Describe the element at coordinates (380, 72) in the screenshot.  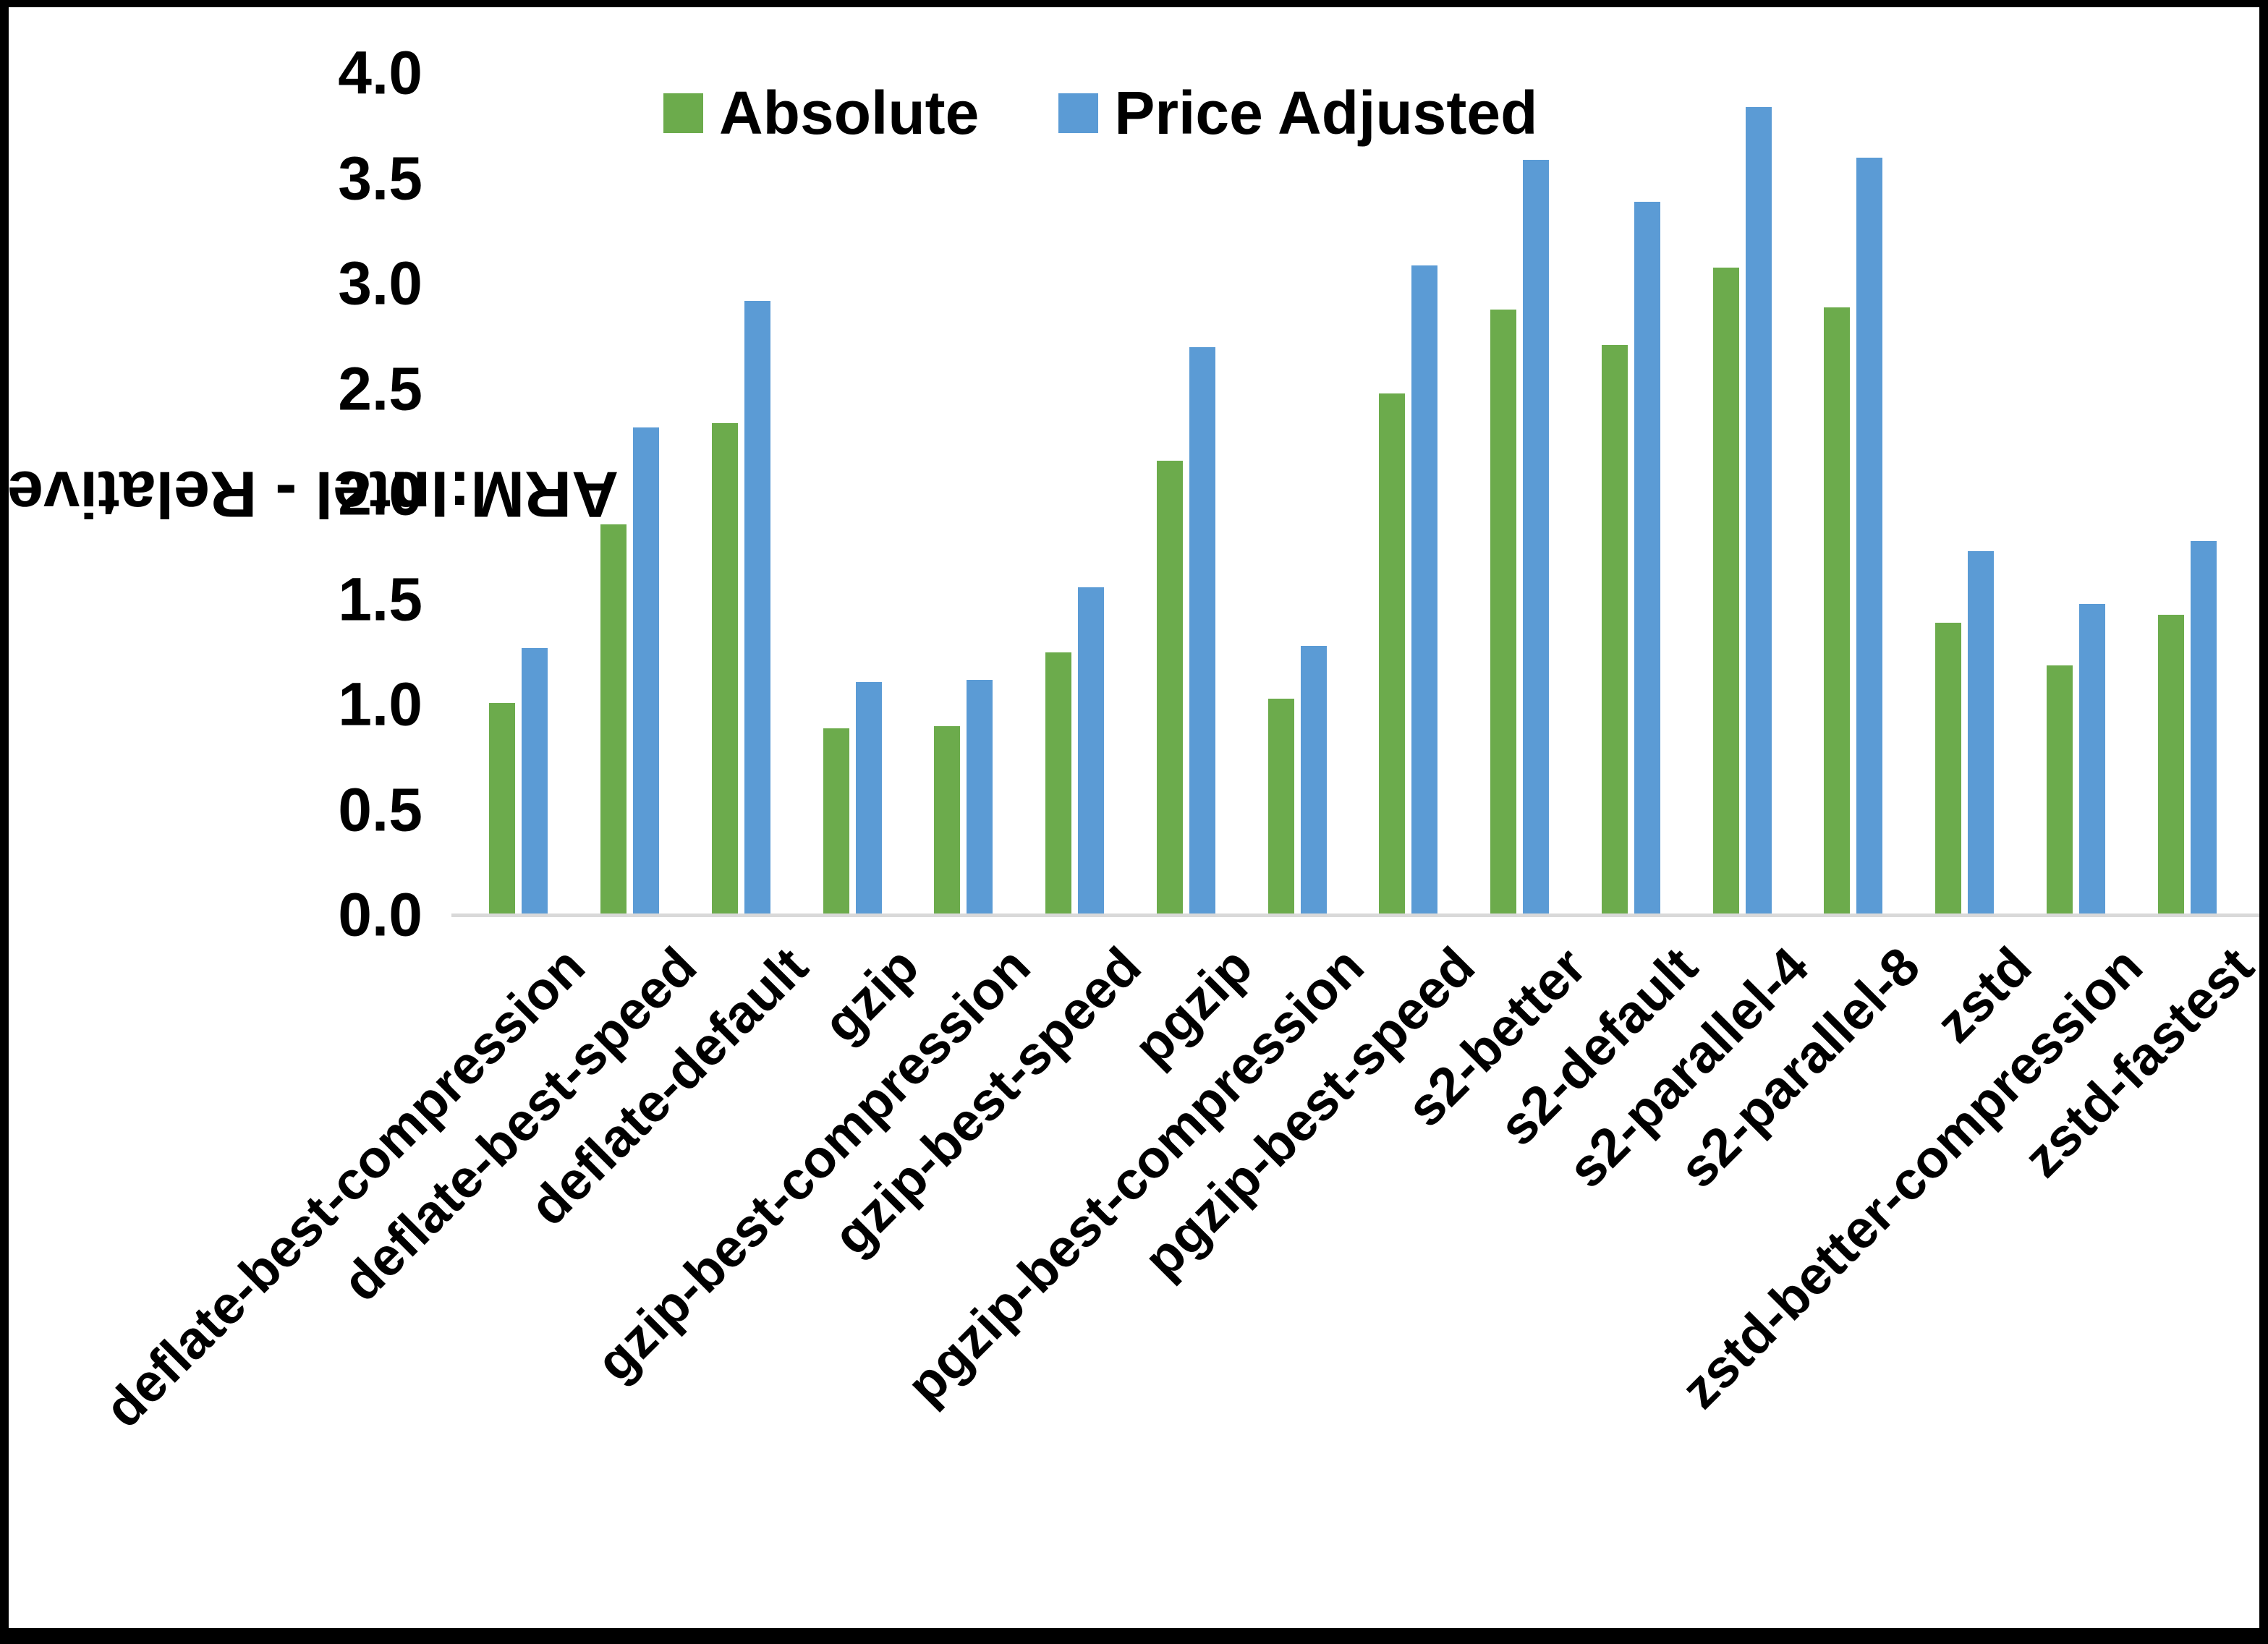
I see `y-tick-label-4.0: 4.0` at that location.